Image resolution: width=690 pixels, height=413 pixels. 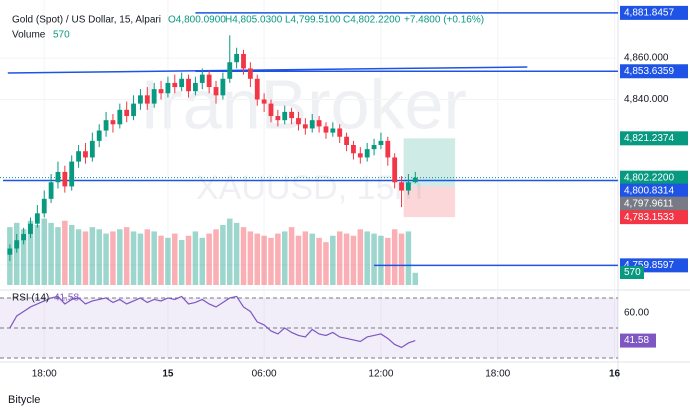 I want to click on rsi-badge-label: 41.58, so click(x=636, y=340).